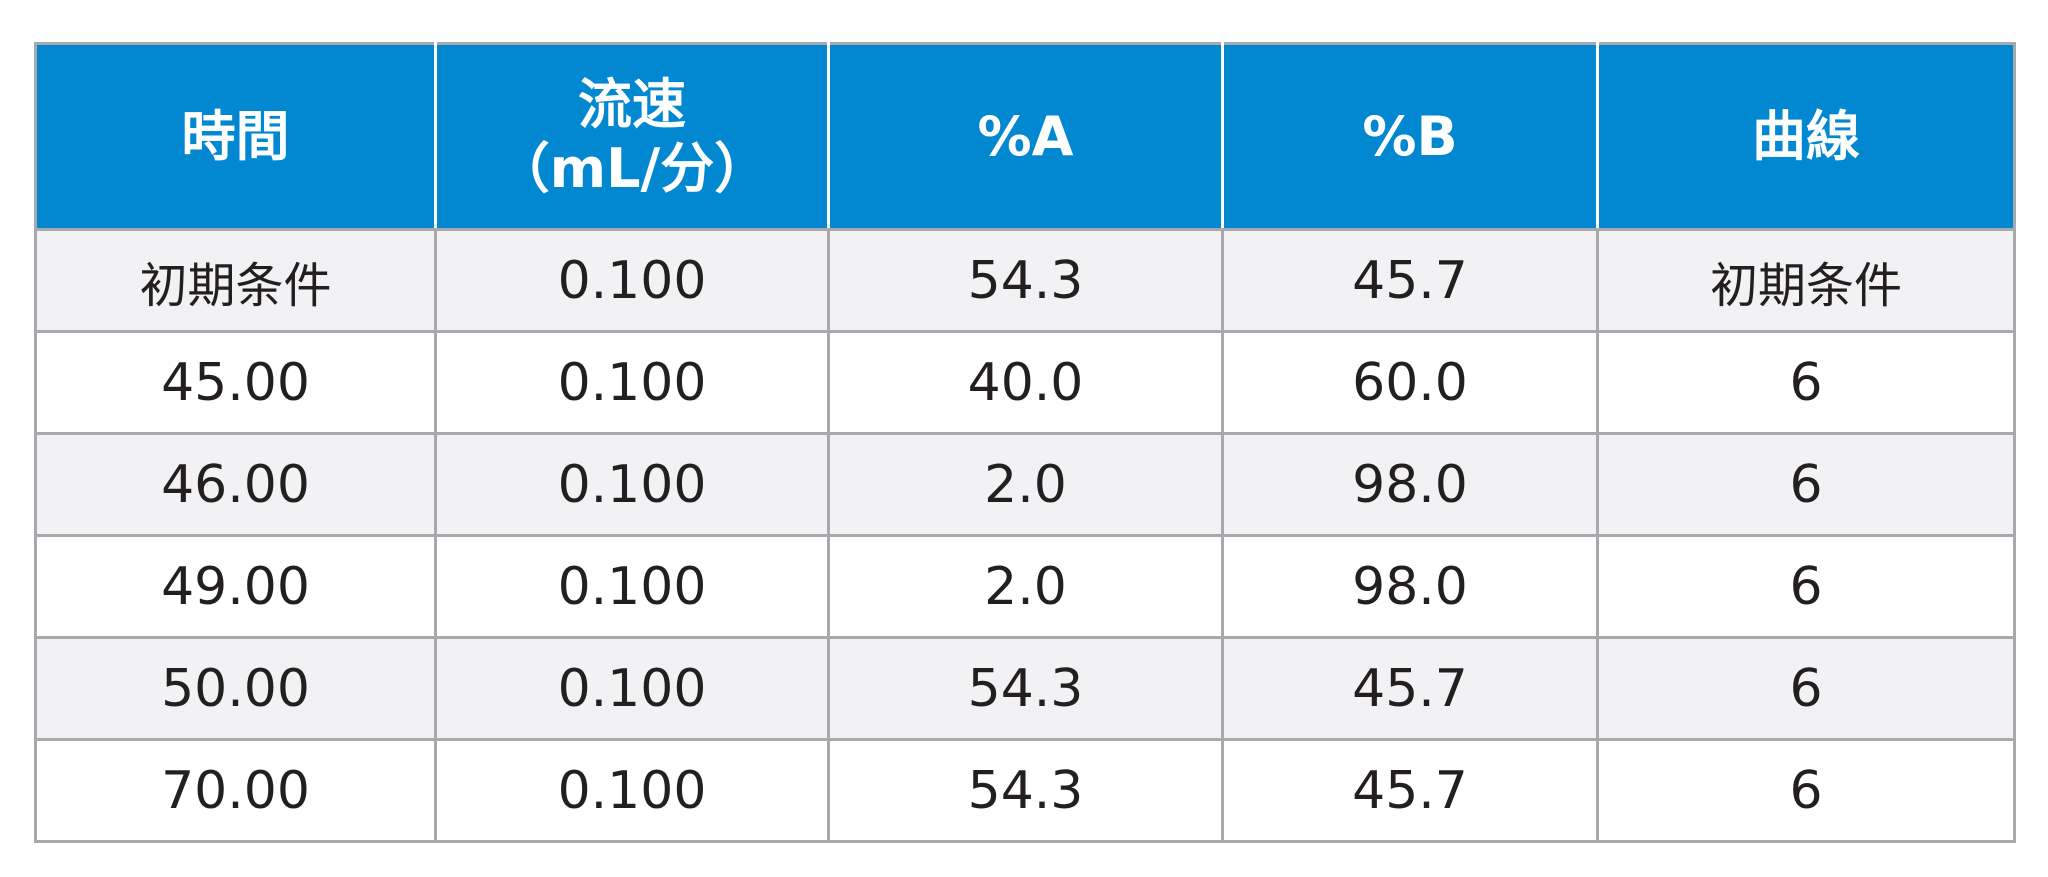  I want to click on cell-time: 49.00, so click(235, 586).